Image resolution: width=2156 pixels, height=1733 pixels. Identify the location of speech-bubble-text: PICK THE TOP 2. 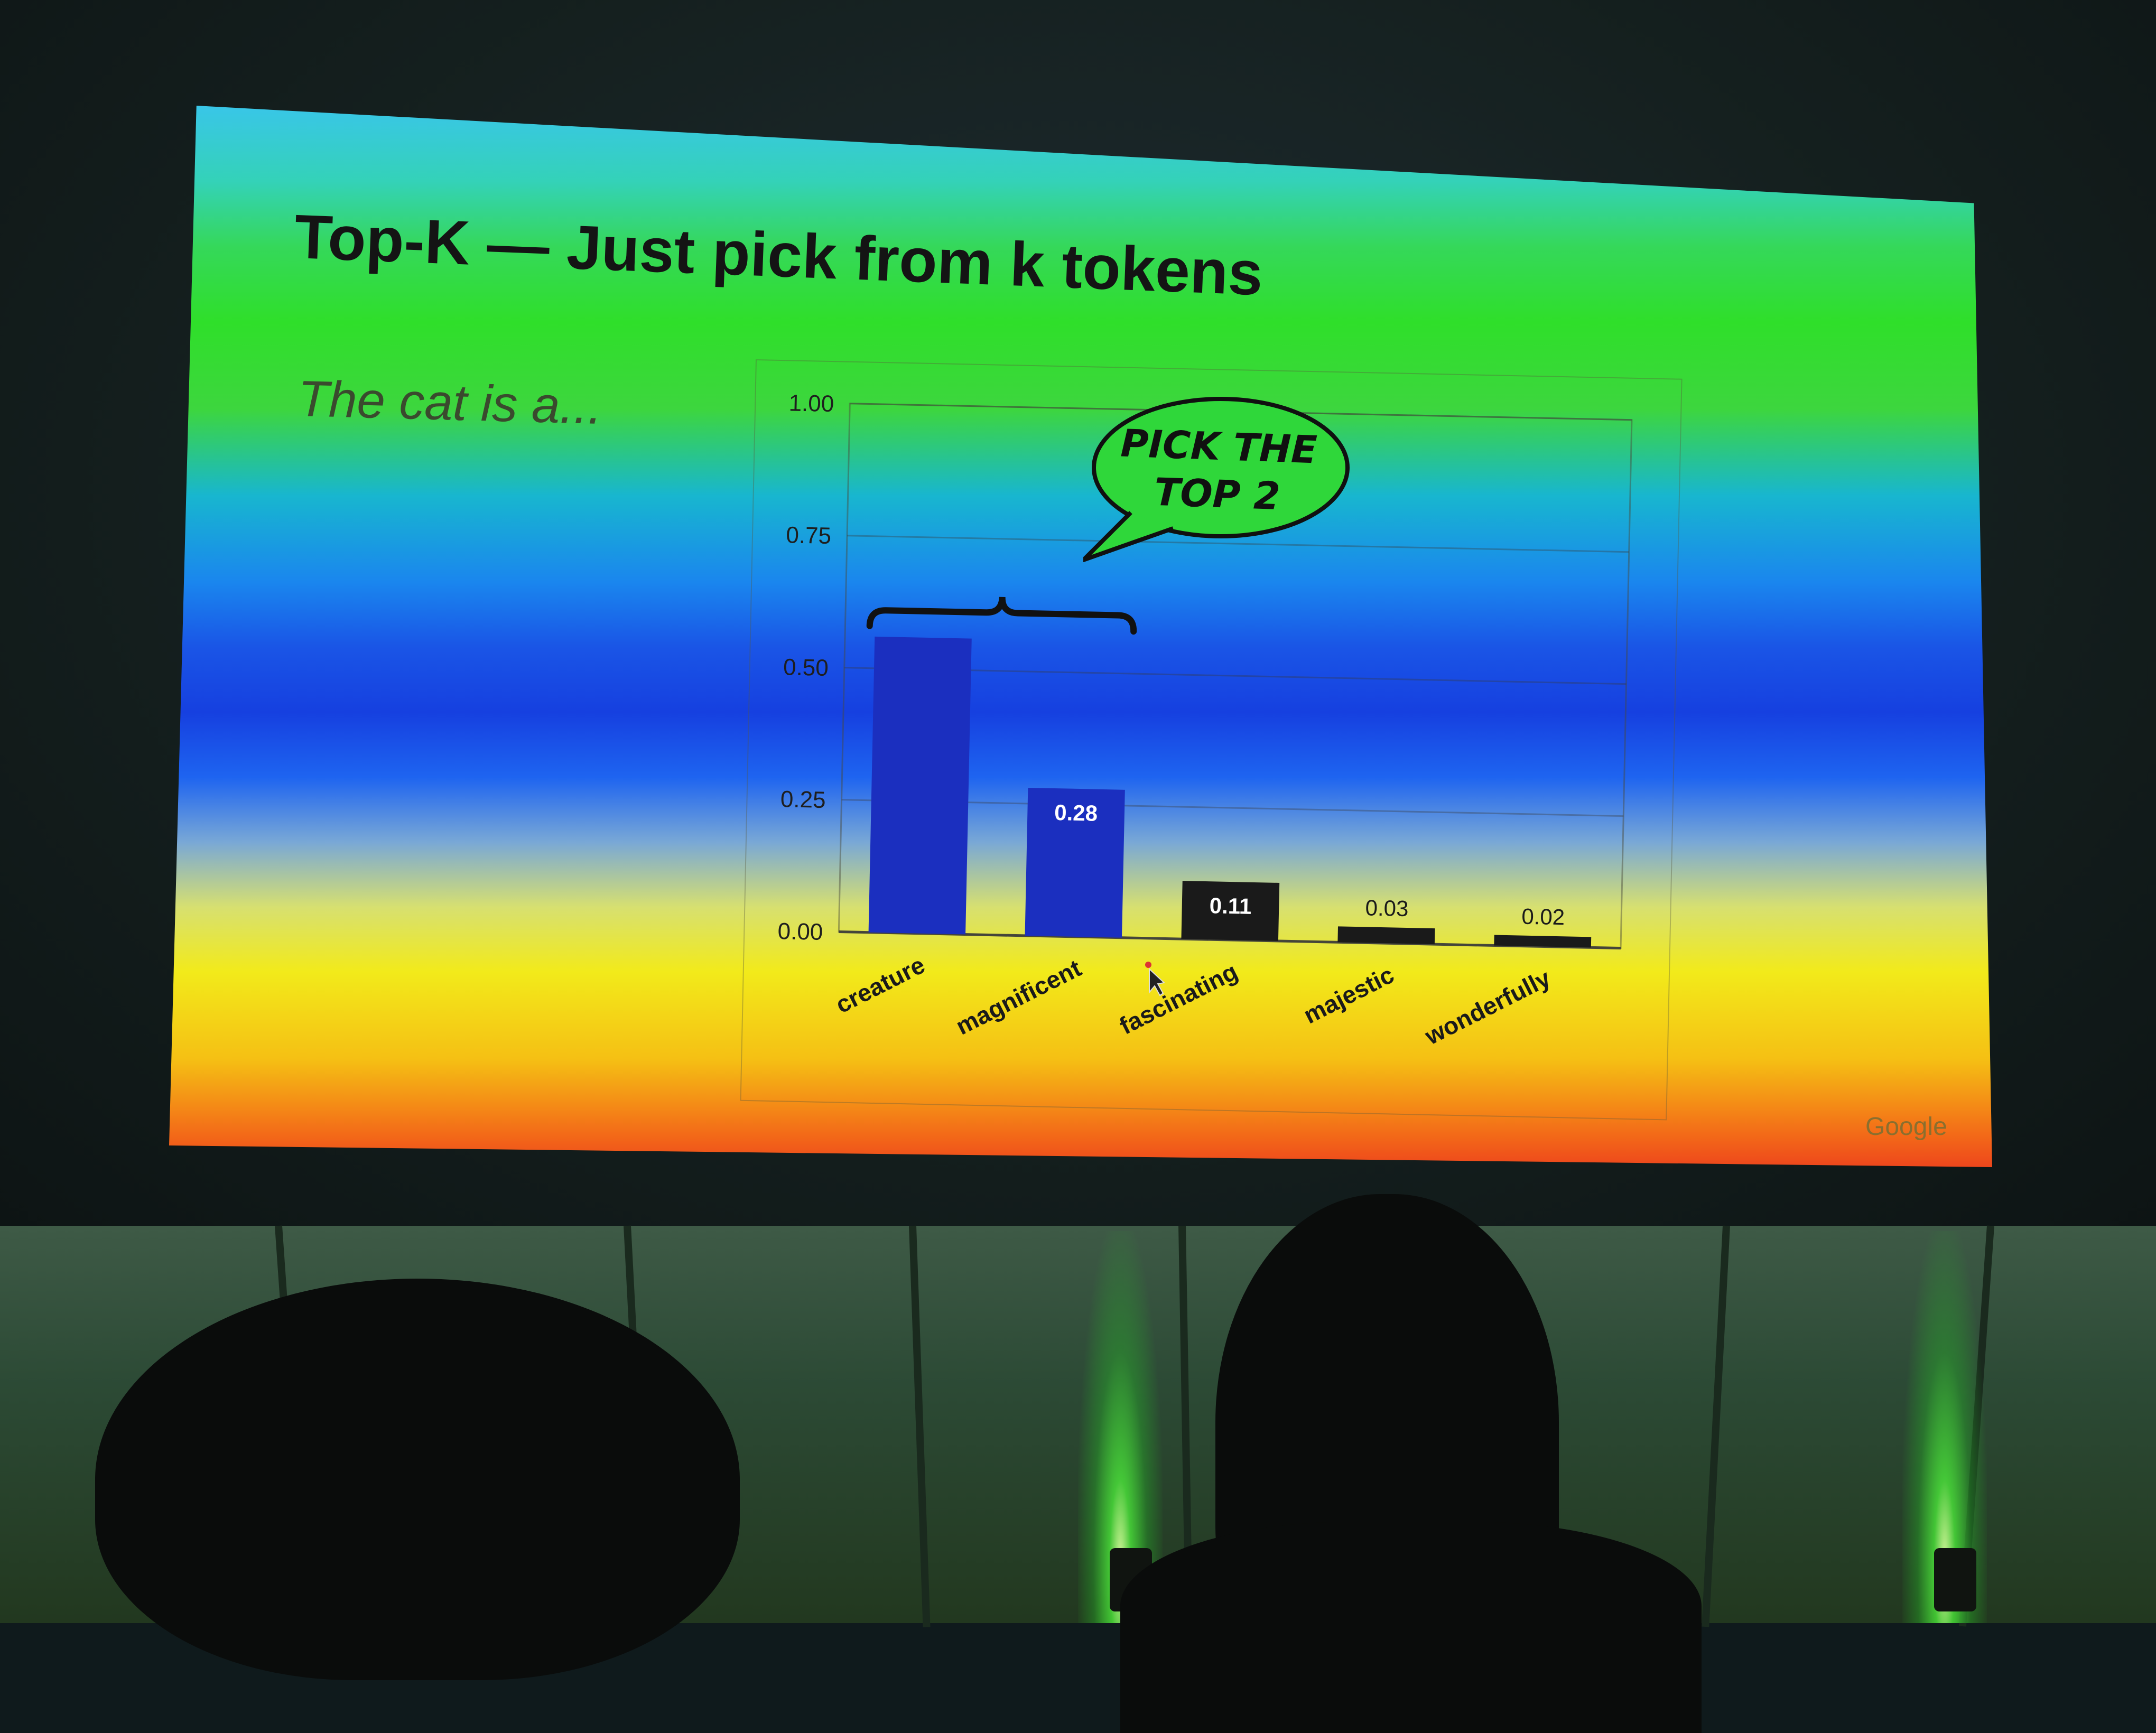
(1218, 470).